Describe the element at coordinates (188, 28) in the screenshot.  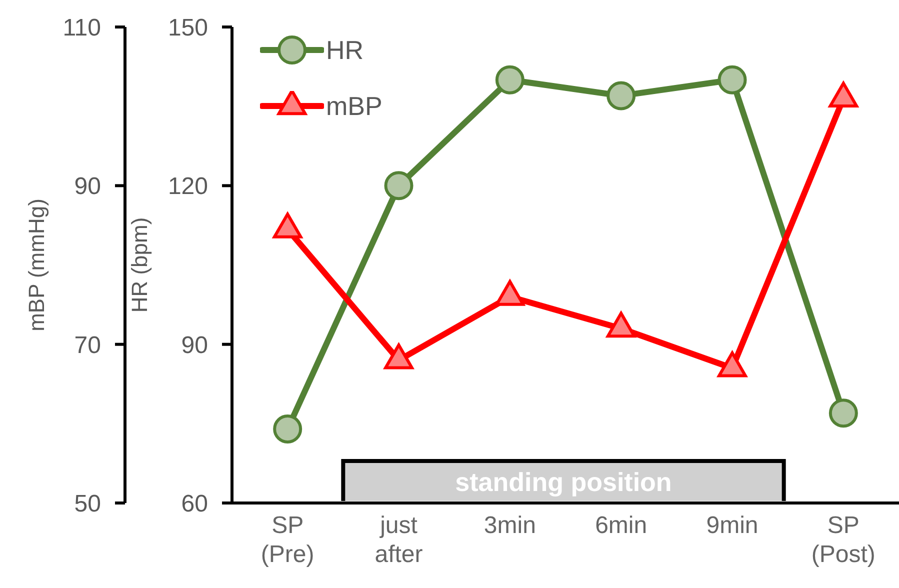
I see `y-tick-label: 150` at that location.